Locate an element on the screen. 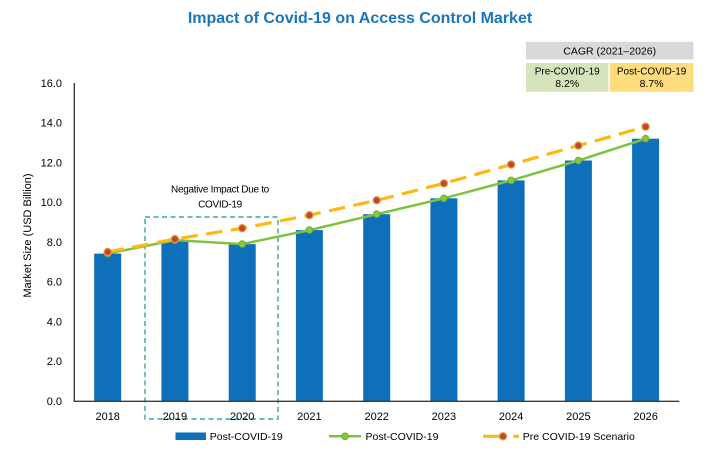 Image resolution: width=722 pixels, height=460 pixels. svg-text: 8.0 is located at coordinates (54, 243).